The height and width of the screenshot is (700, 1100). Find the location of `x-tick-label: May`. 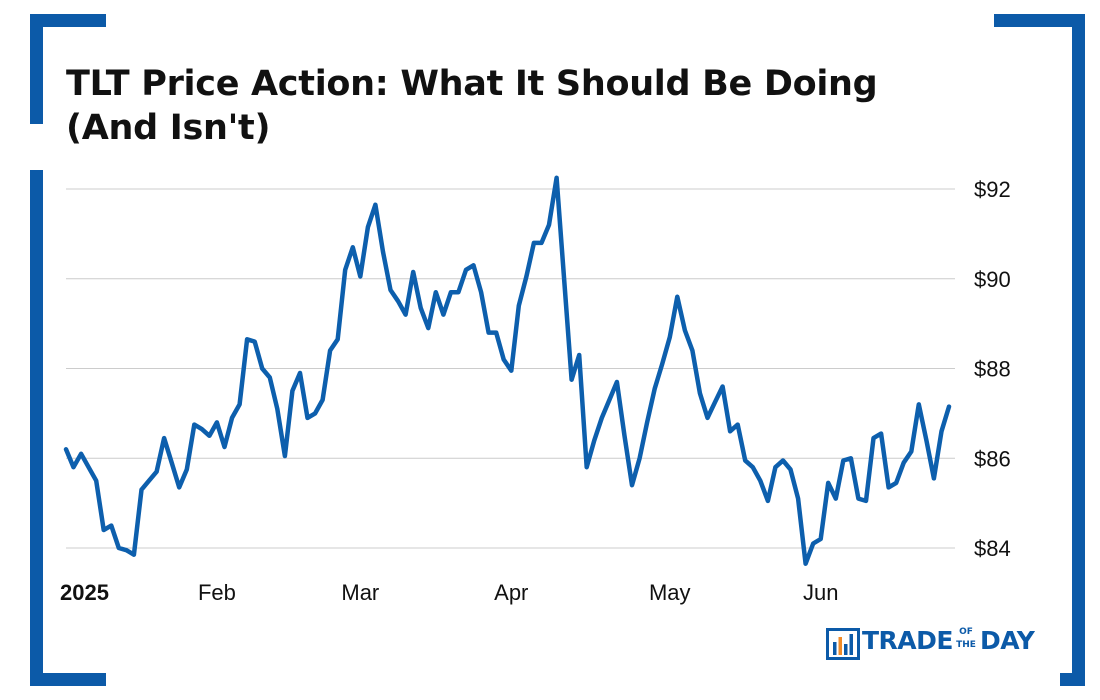

x-tick-label: May is located at coordinates (670, 592).